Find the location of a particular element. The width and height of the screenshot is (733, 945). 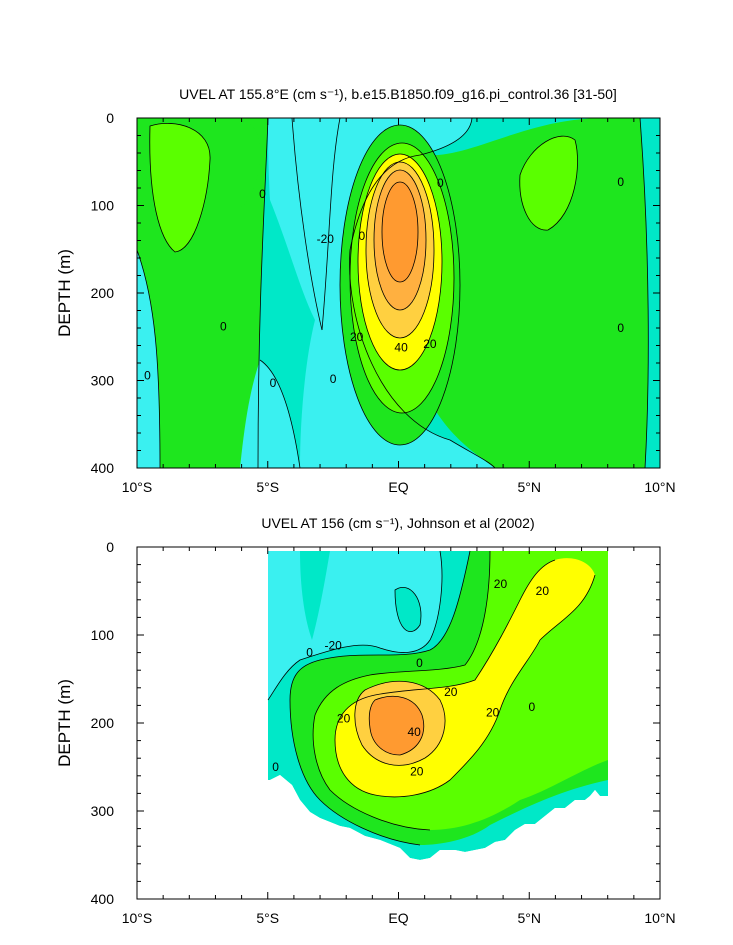

contour-labels: 0 -20 0 0 0 0 0 20 40 20 0 0 0 is located at coordinates (384, 282).